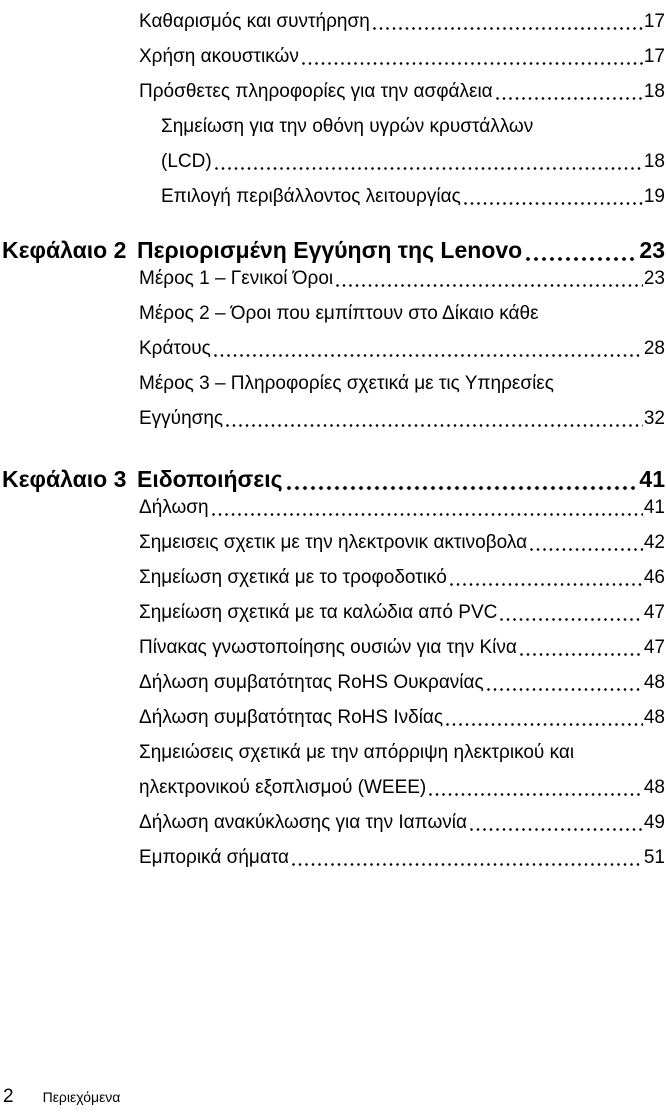 This screenshot has width=666, height=1115. Describe the element at coordinates (81, 1097) in the screenshot. I see `footer-section-label: Περιεχόμενα` at that location.